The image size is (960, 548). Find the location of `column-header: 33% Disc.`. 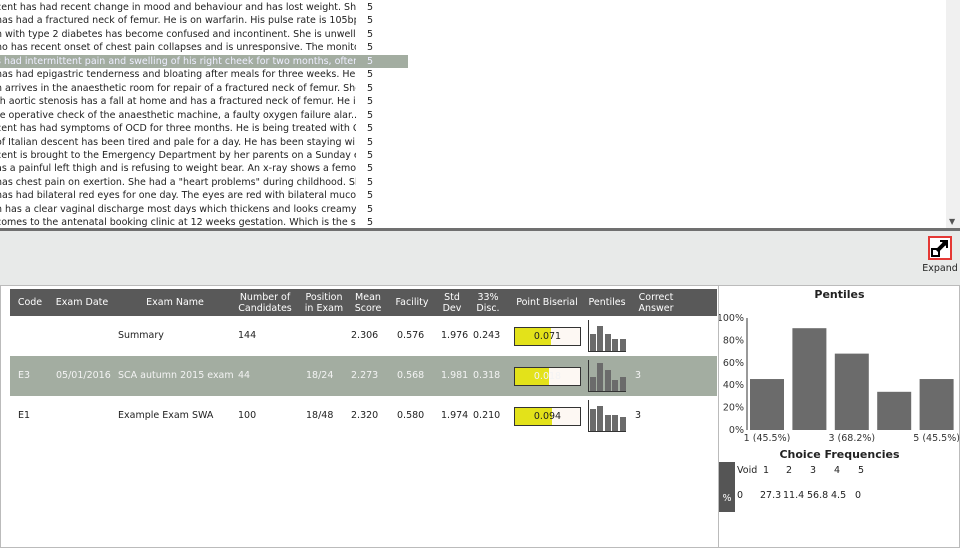

column-header: 33% Disc. is located at coordinates (488, 302).